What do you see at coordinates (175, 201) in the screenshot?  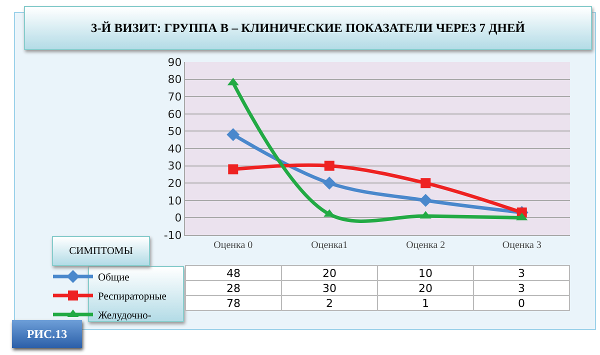 I see `y-tick-label: 10` at bounding box center [175, 201].